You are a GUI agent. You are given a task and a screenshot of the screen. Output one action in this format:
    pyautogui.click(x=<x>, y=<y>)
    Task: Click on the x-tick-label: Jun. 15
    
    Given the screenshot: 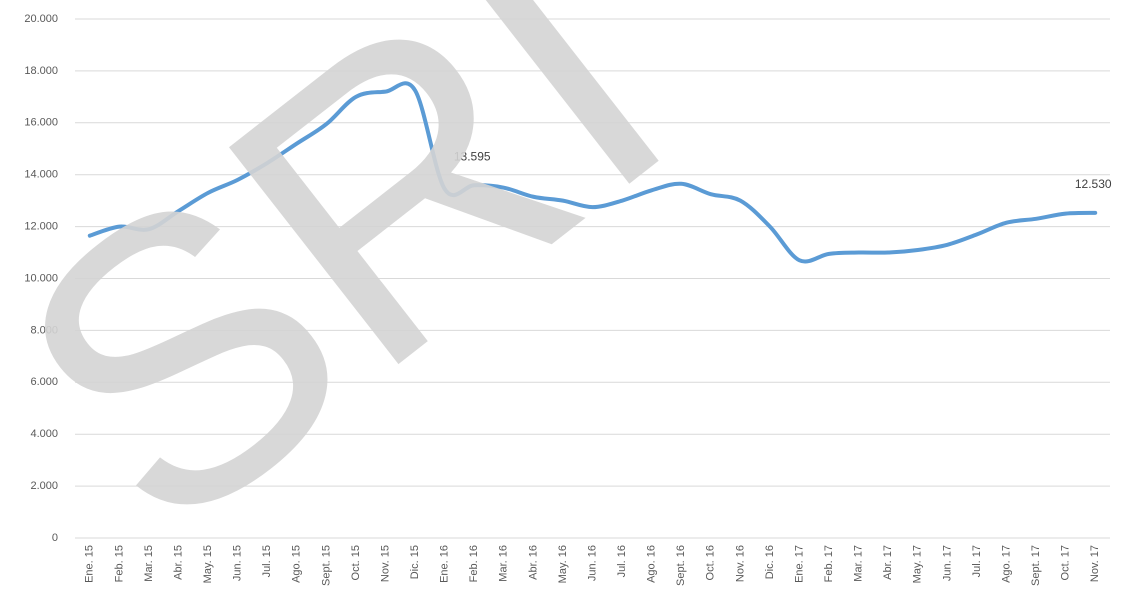 What is the action you would take?
    pyautogui.click(x=238, y=563)
    